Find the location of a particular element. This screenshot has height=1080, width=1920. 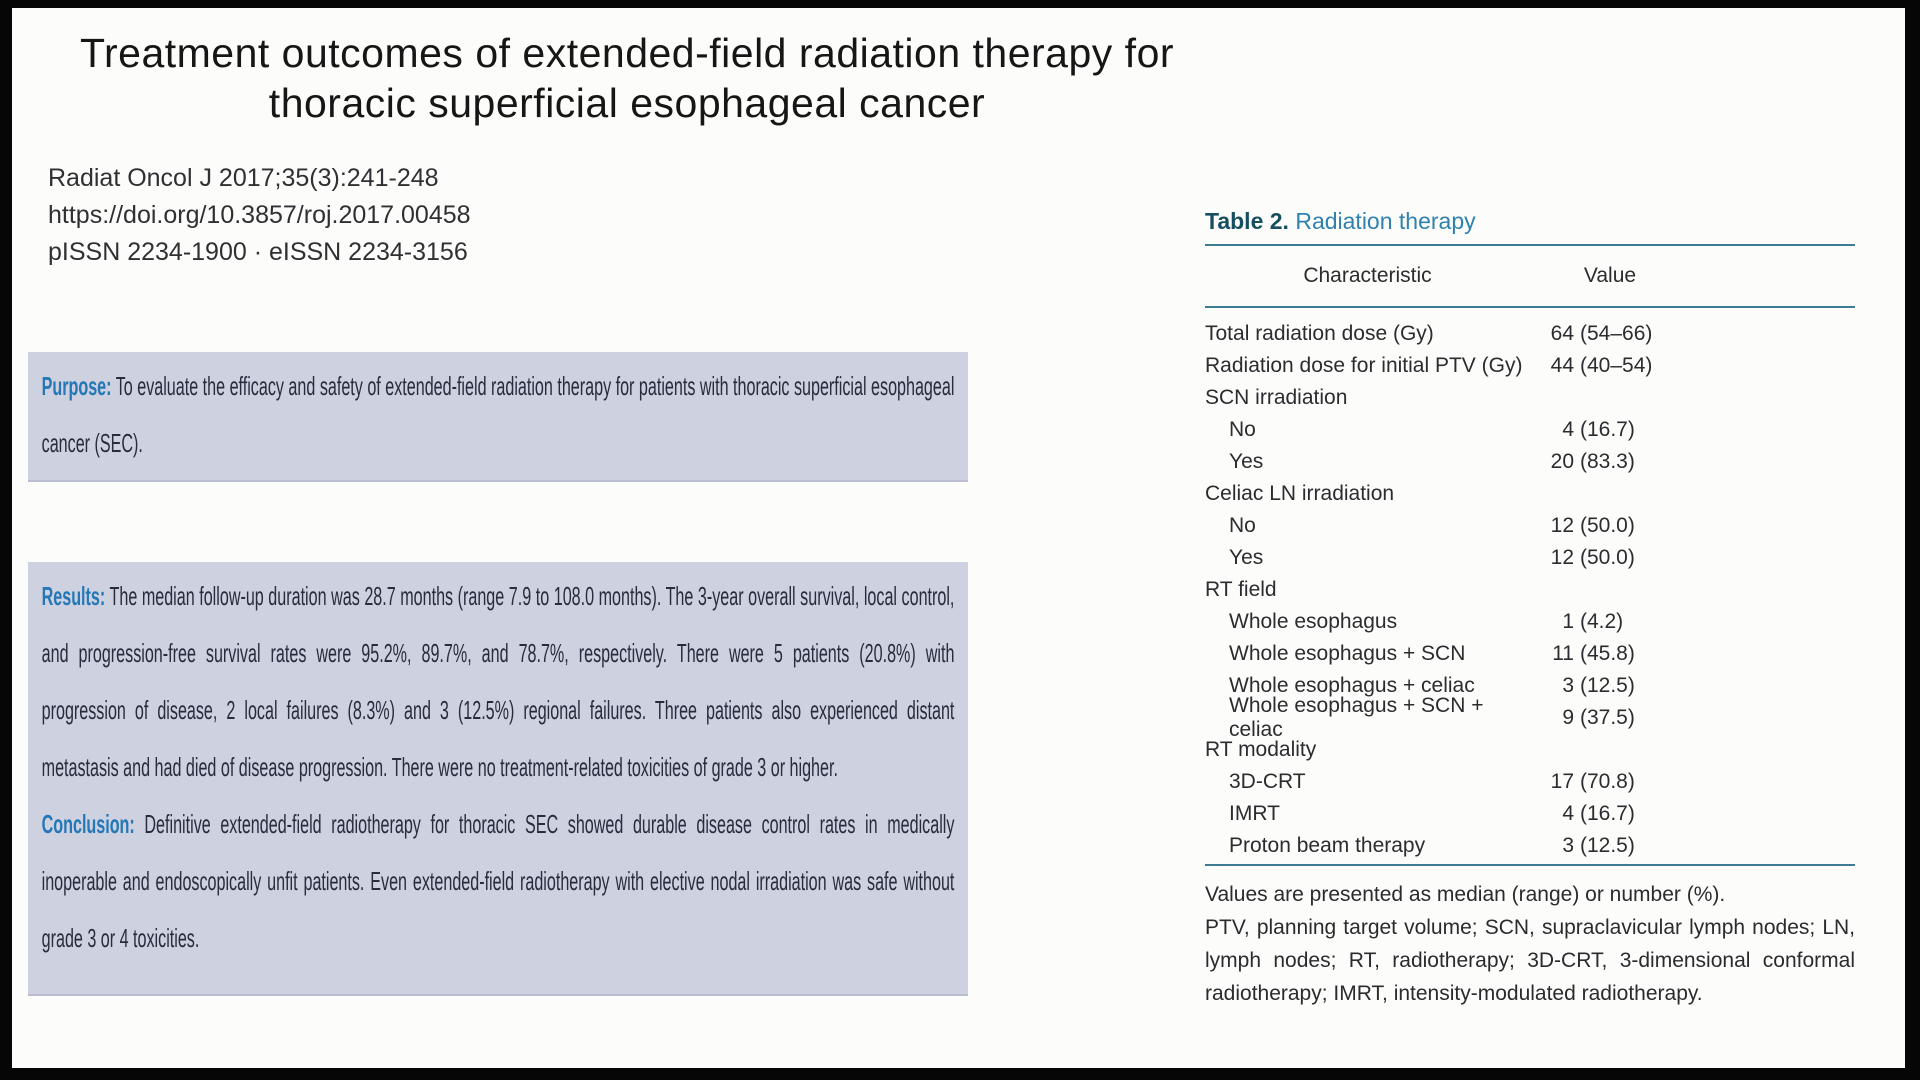

table-rule-bottom is located at coordinates (1530, 865).